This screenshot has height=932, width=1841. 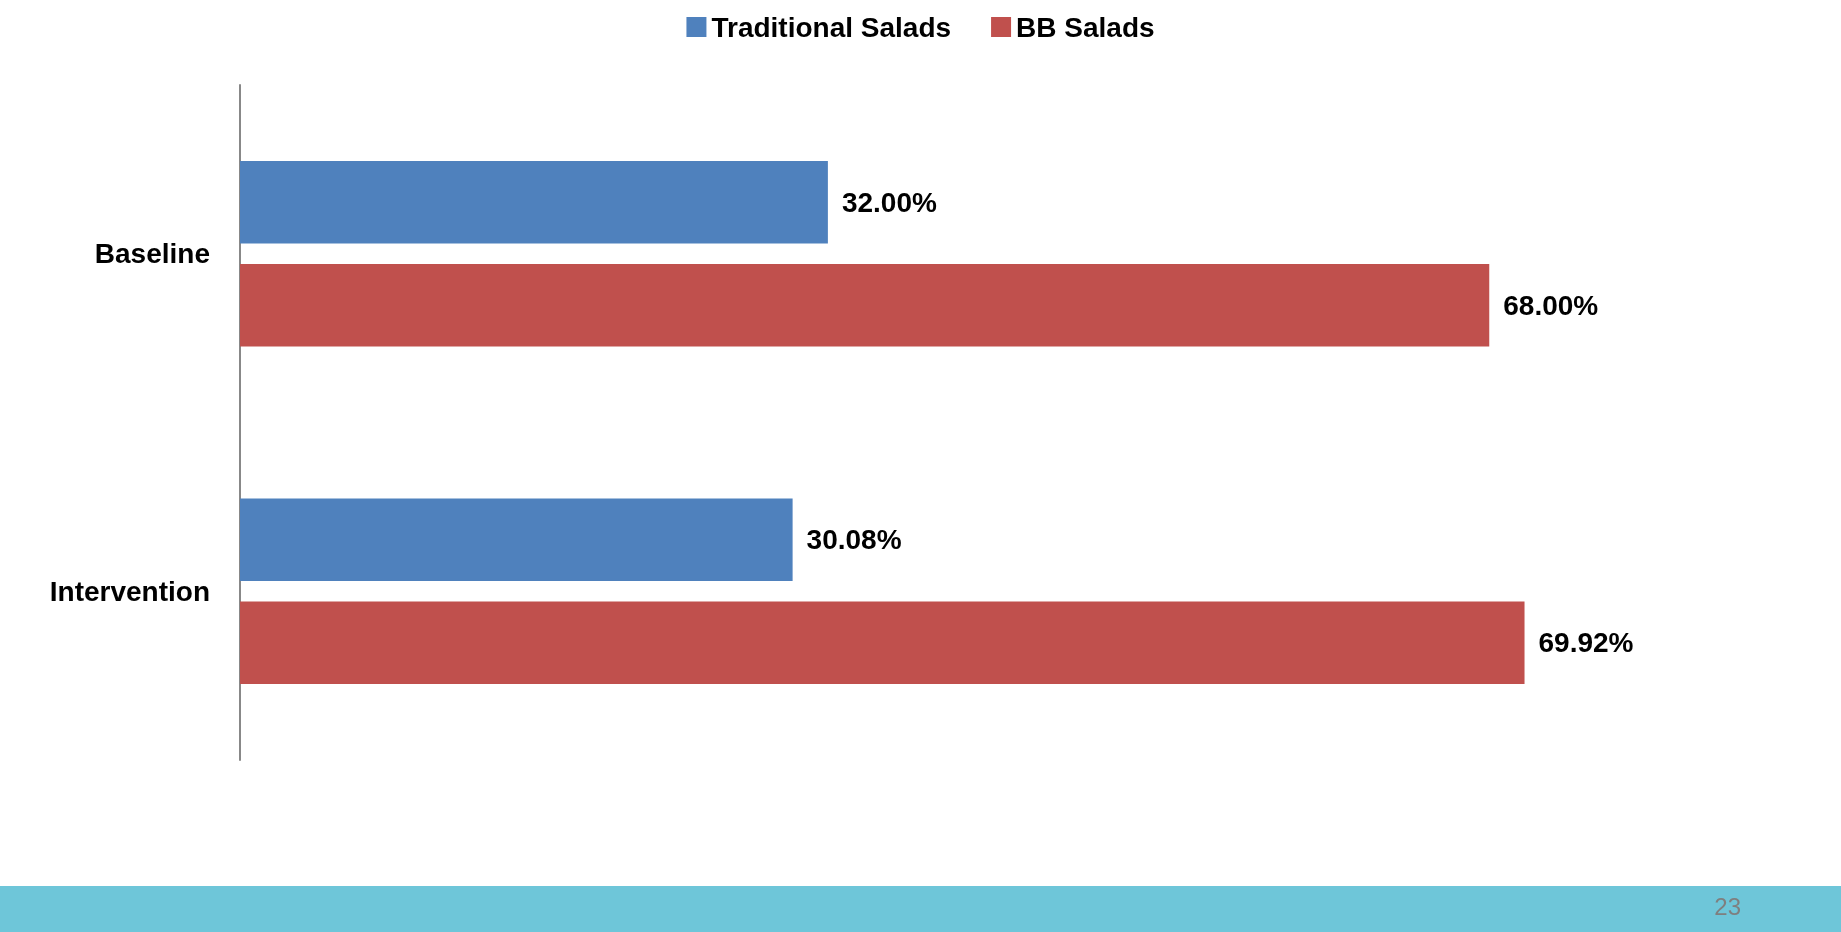 What do you see at coordinates (889, 202) in the screenshot?
I see `data-label: 32.00%` at bounding box center [889, 202].